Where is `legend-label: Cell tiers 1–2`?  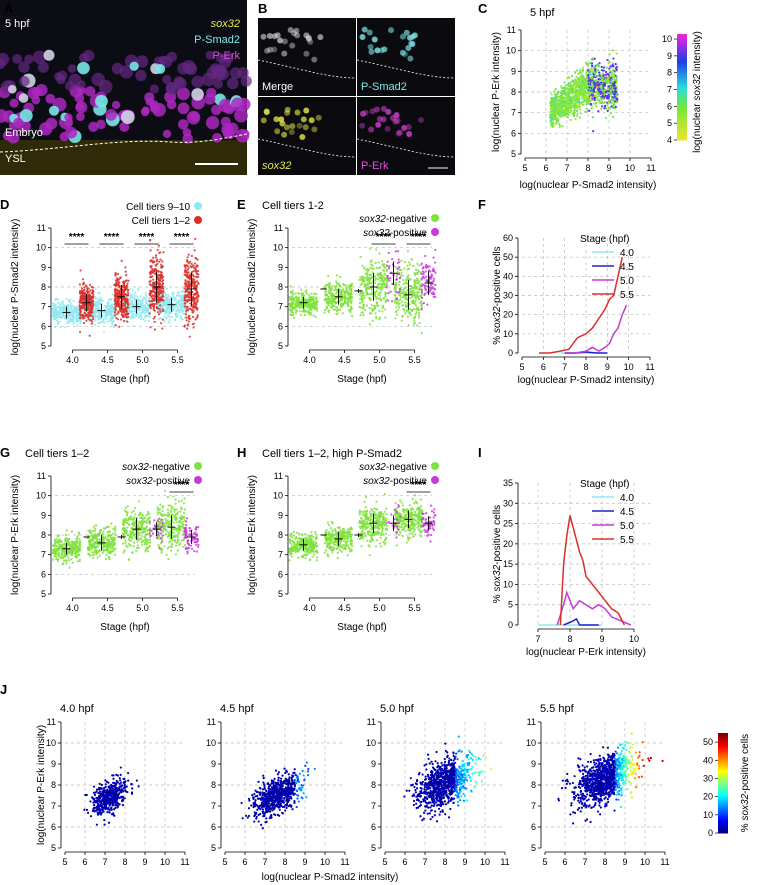 legend-label: Cell tiers 1–2 is located at coordinates (161, 221).